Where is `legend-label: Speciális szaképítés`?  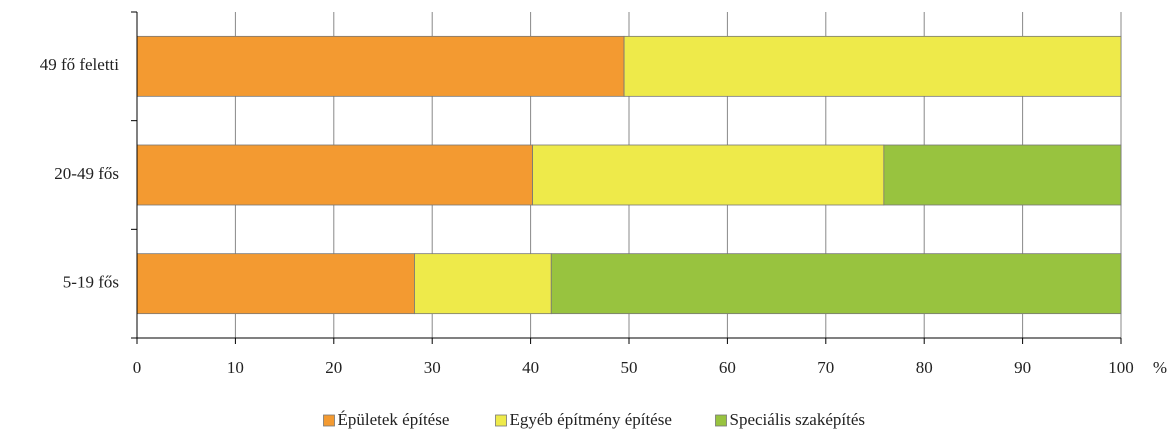
legend-label: Speciális szaképítés is located at coordinates (798, 419).